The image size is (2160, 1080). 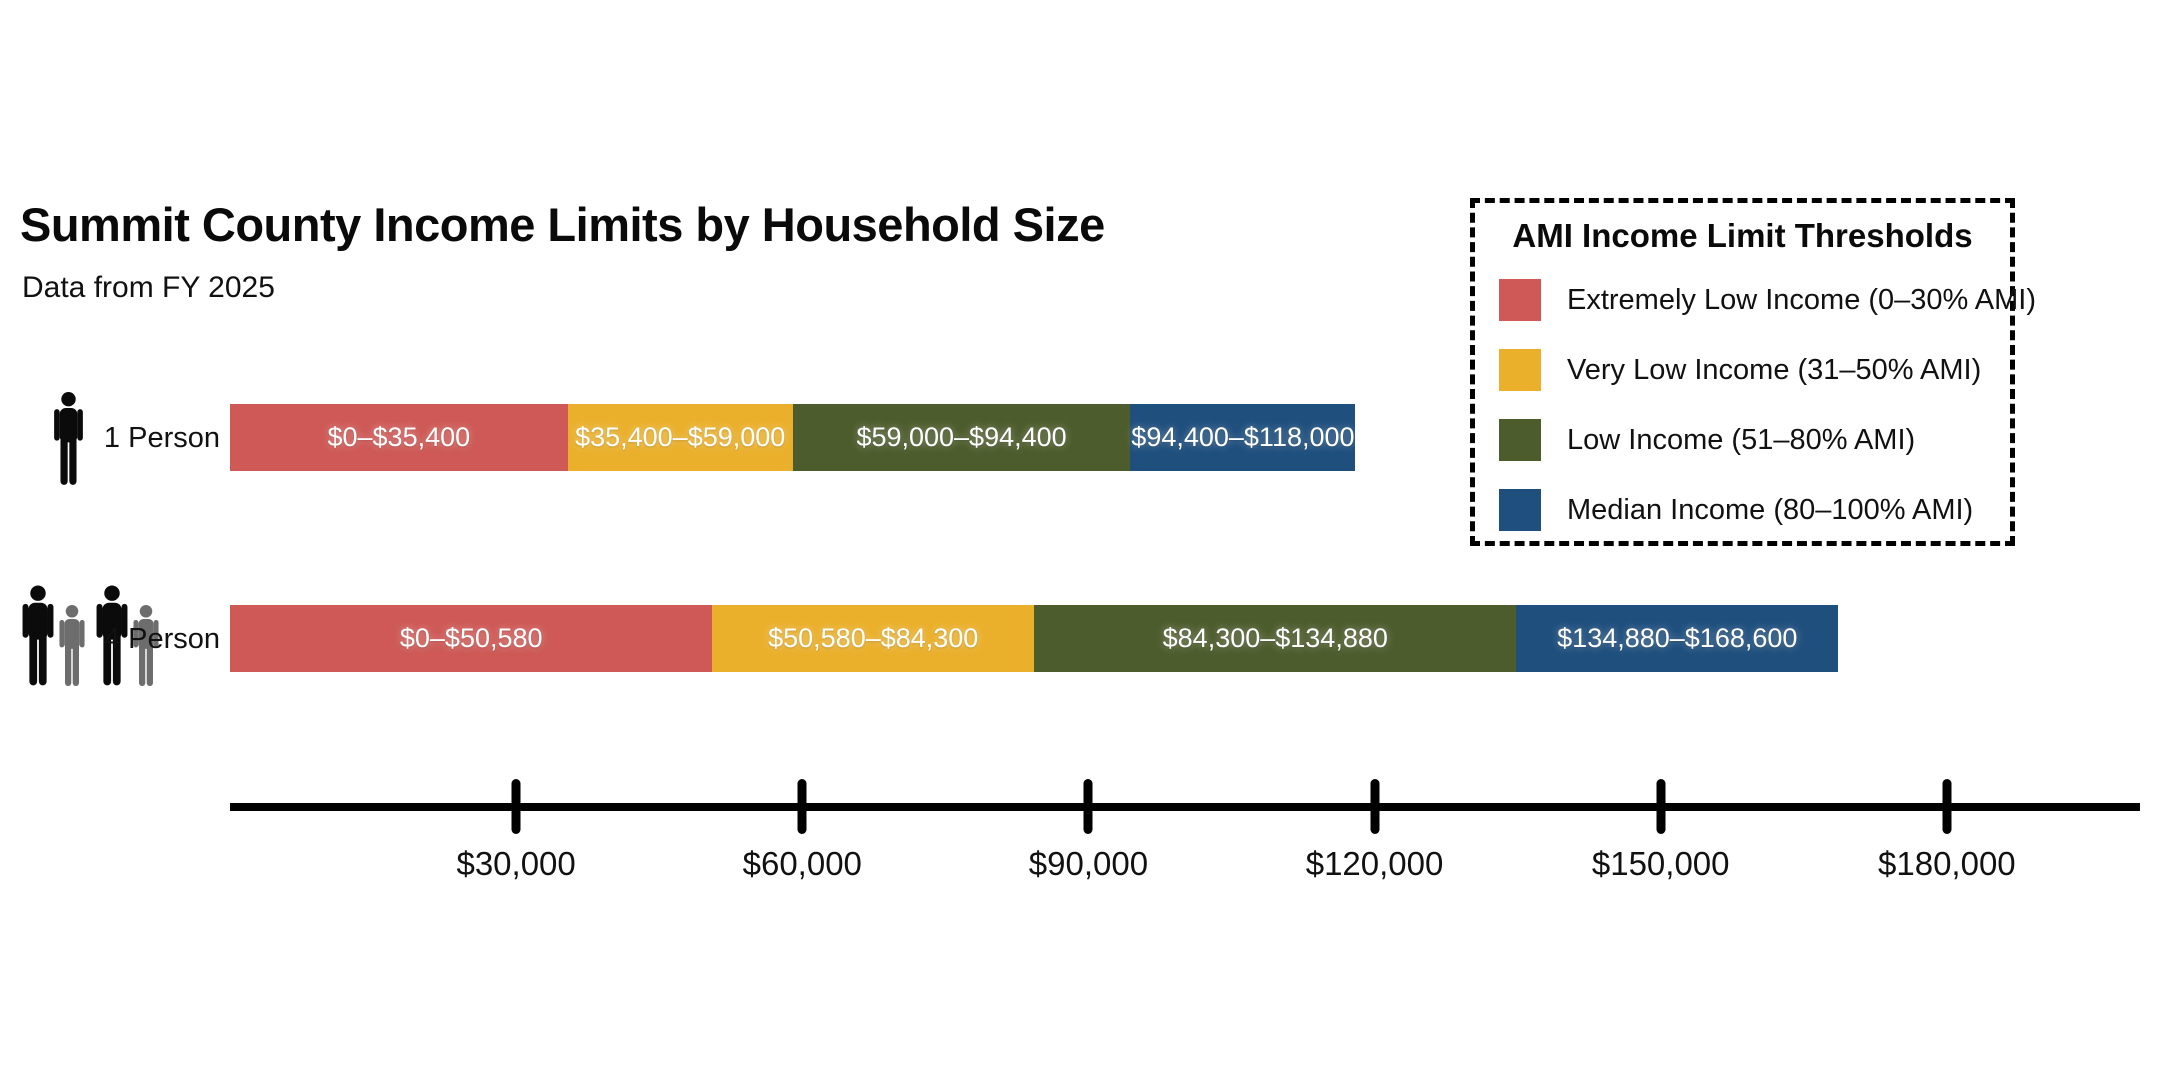 I want to click on legend-item-label: Extremely Low Income (0–30% AMI), so click(x=1802, y=299).